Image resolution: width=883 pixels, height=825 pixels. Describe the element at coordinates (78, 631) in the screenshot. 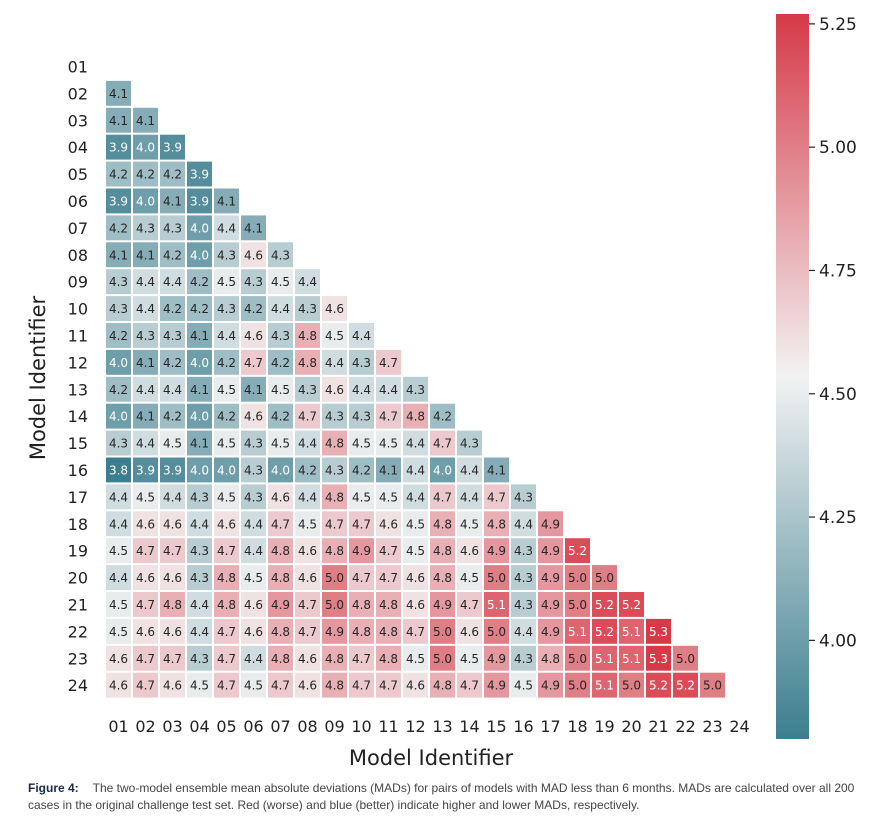

I see `y-tick-label: 22` at that location.